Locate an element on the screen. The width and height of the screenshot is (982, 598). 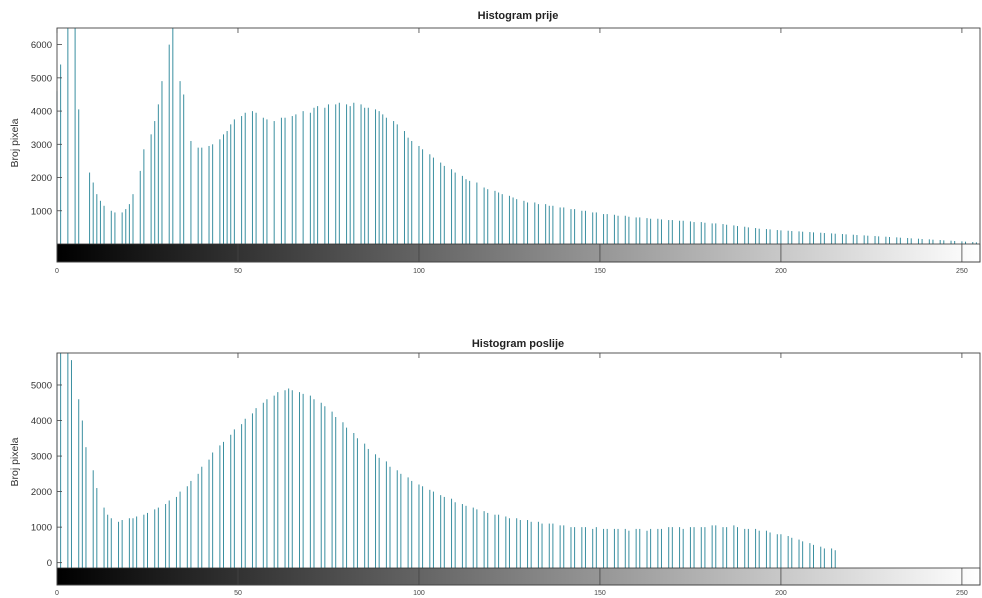
chart-title: Histogram poslije is located at coordinates (518, 344).